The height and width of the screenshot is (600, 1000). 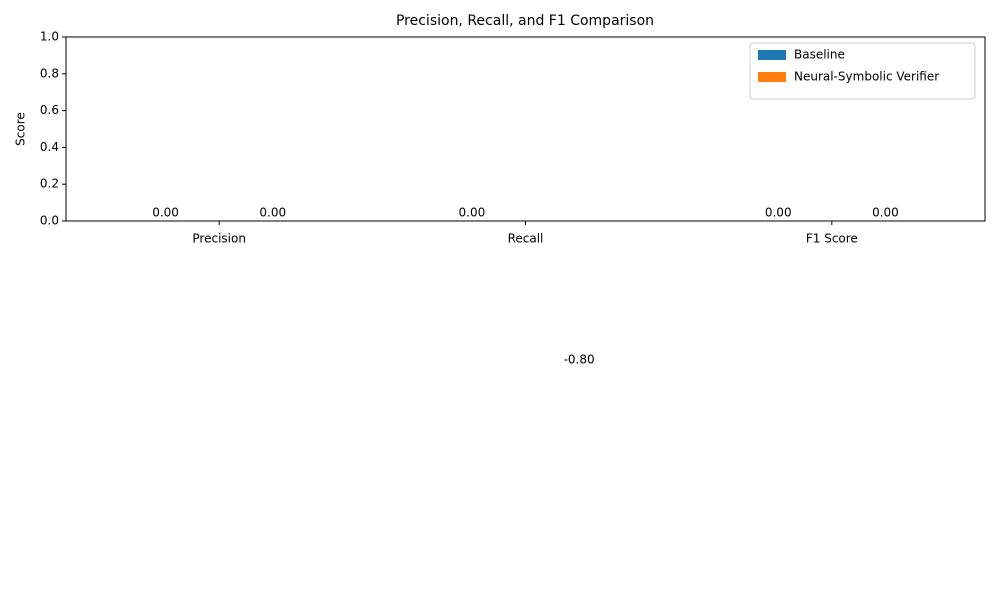 I want to click on value-label: -0.80, so click(x=579, y=360).